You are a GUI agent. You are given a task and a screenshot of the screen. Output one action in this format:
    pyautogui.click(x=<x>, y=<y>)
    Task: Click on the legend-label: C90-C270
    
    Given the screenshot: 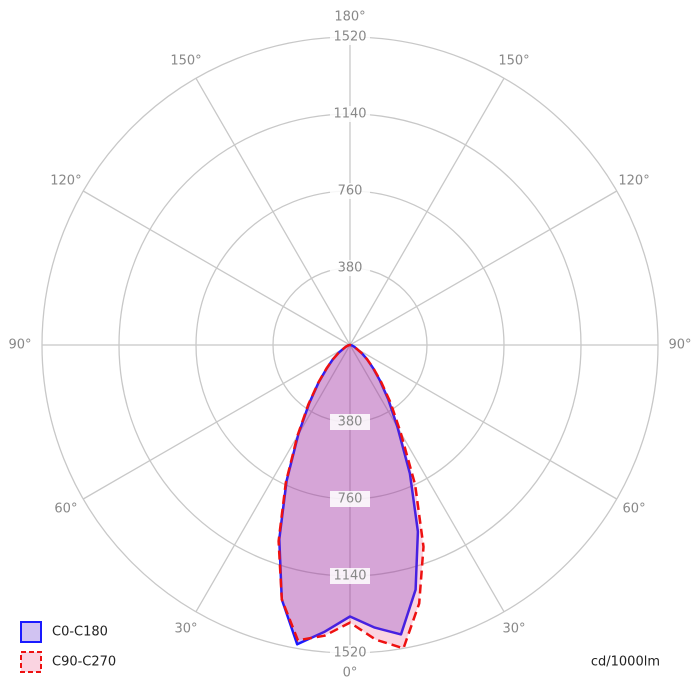 What is the action you would take?
    pyautogui.click(x=84, y=662)
    